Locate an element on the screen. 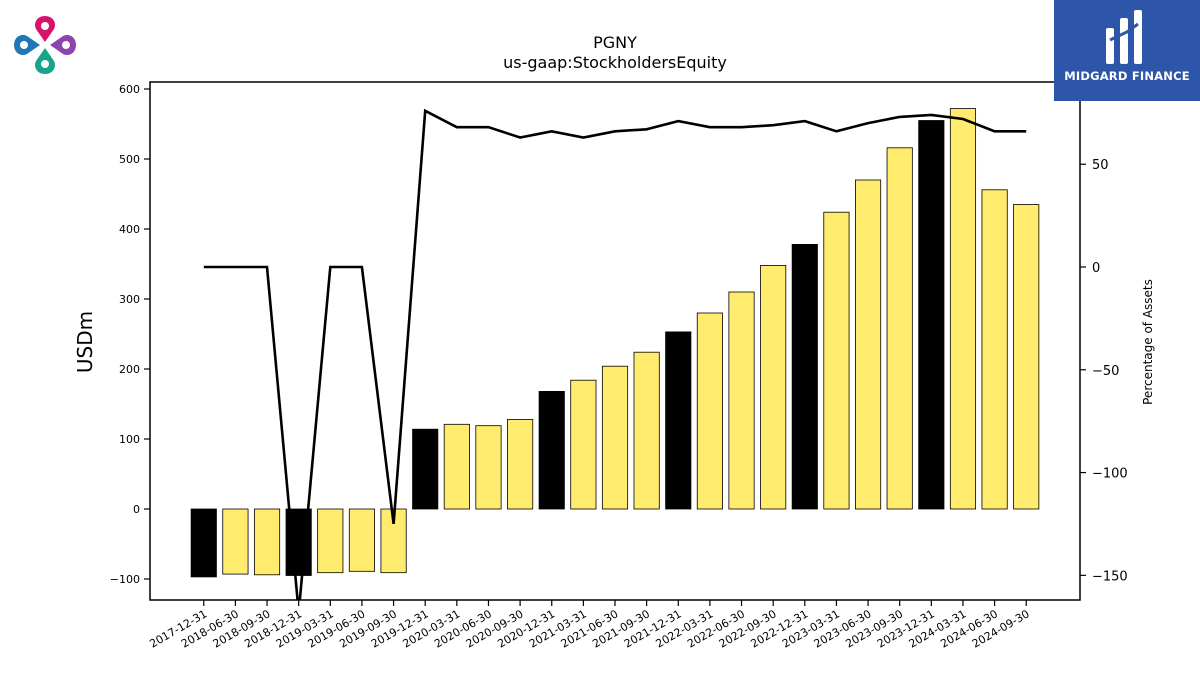 The image size is (1200, 675). y2-tick-label: −100 is located at coordinates (1110, 474).